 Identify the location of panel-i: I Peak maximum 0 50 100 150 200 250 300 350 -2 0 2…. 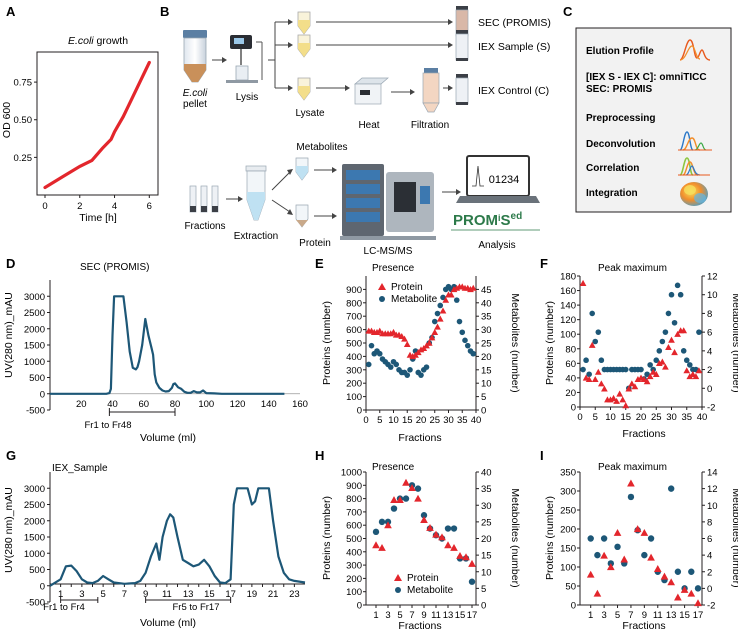
(639, 540).